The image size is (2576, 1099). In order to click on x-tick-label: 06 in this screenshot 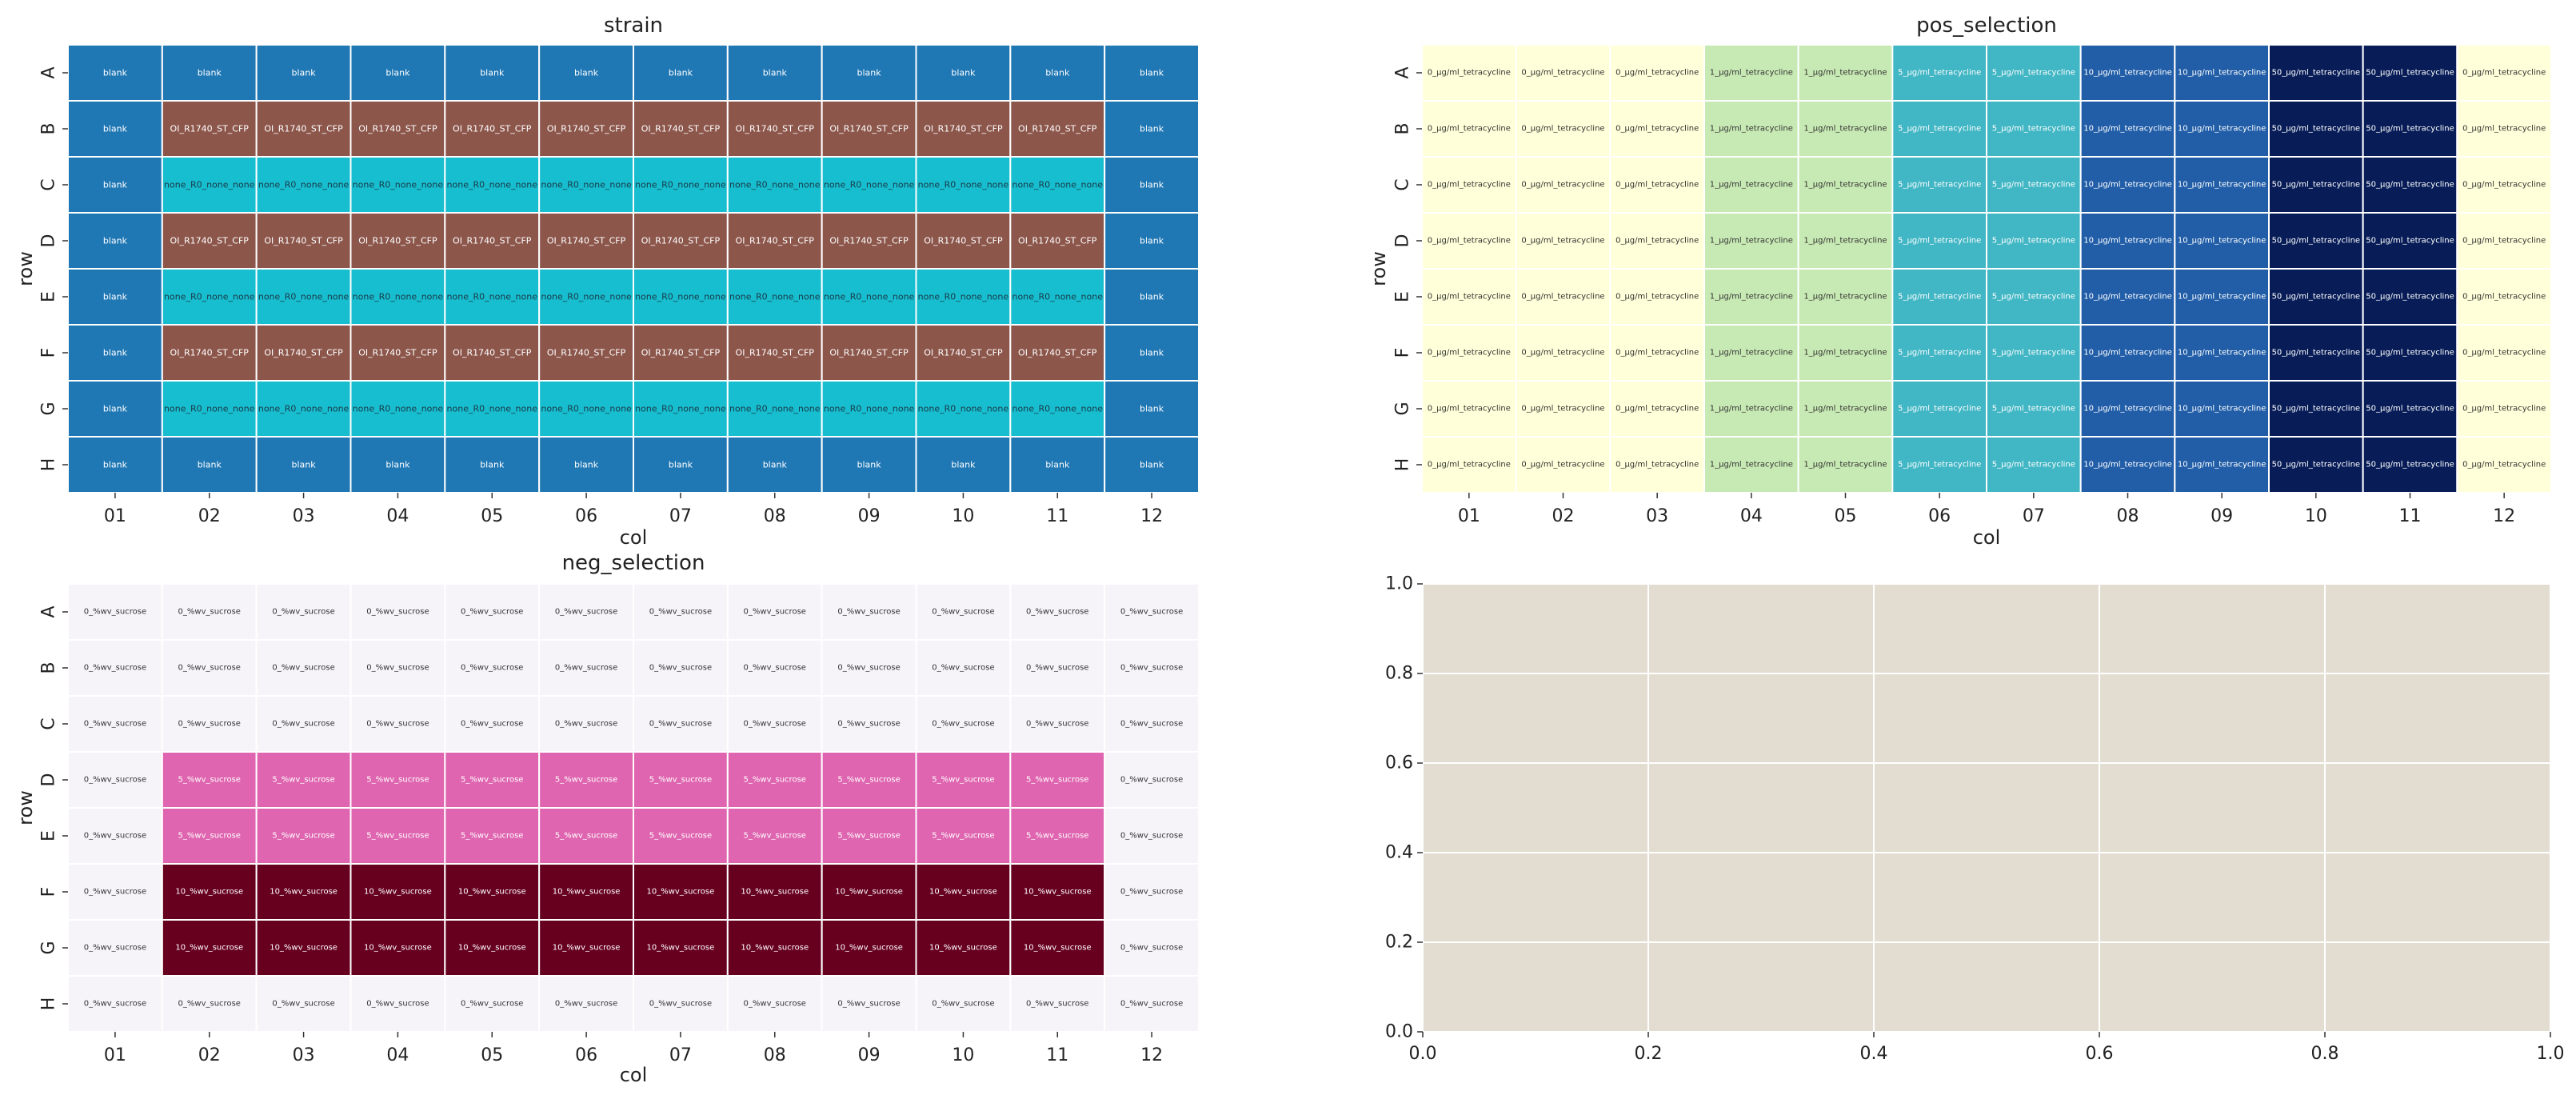, I will do `click(1939, 516)`.